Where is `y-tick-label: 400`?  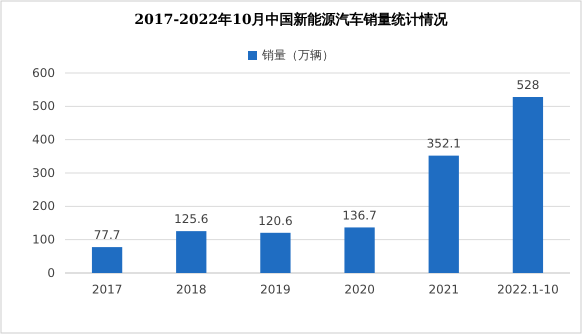 y-tick-label: 400 is located at coordinates (43, 139).